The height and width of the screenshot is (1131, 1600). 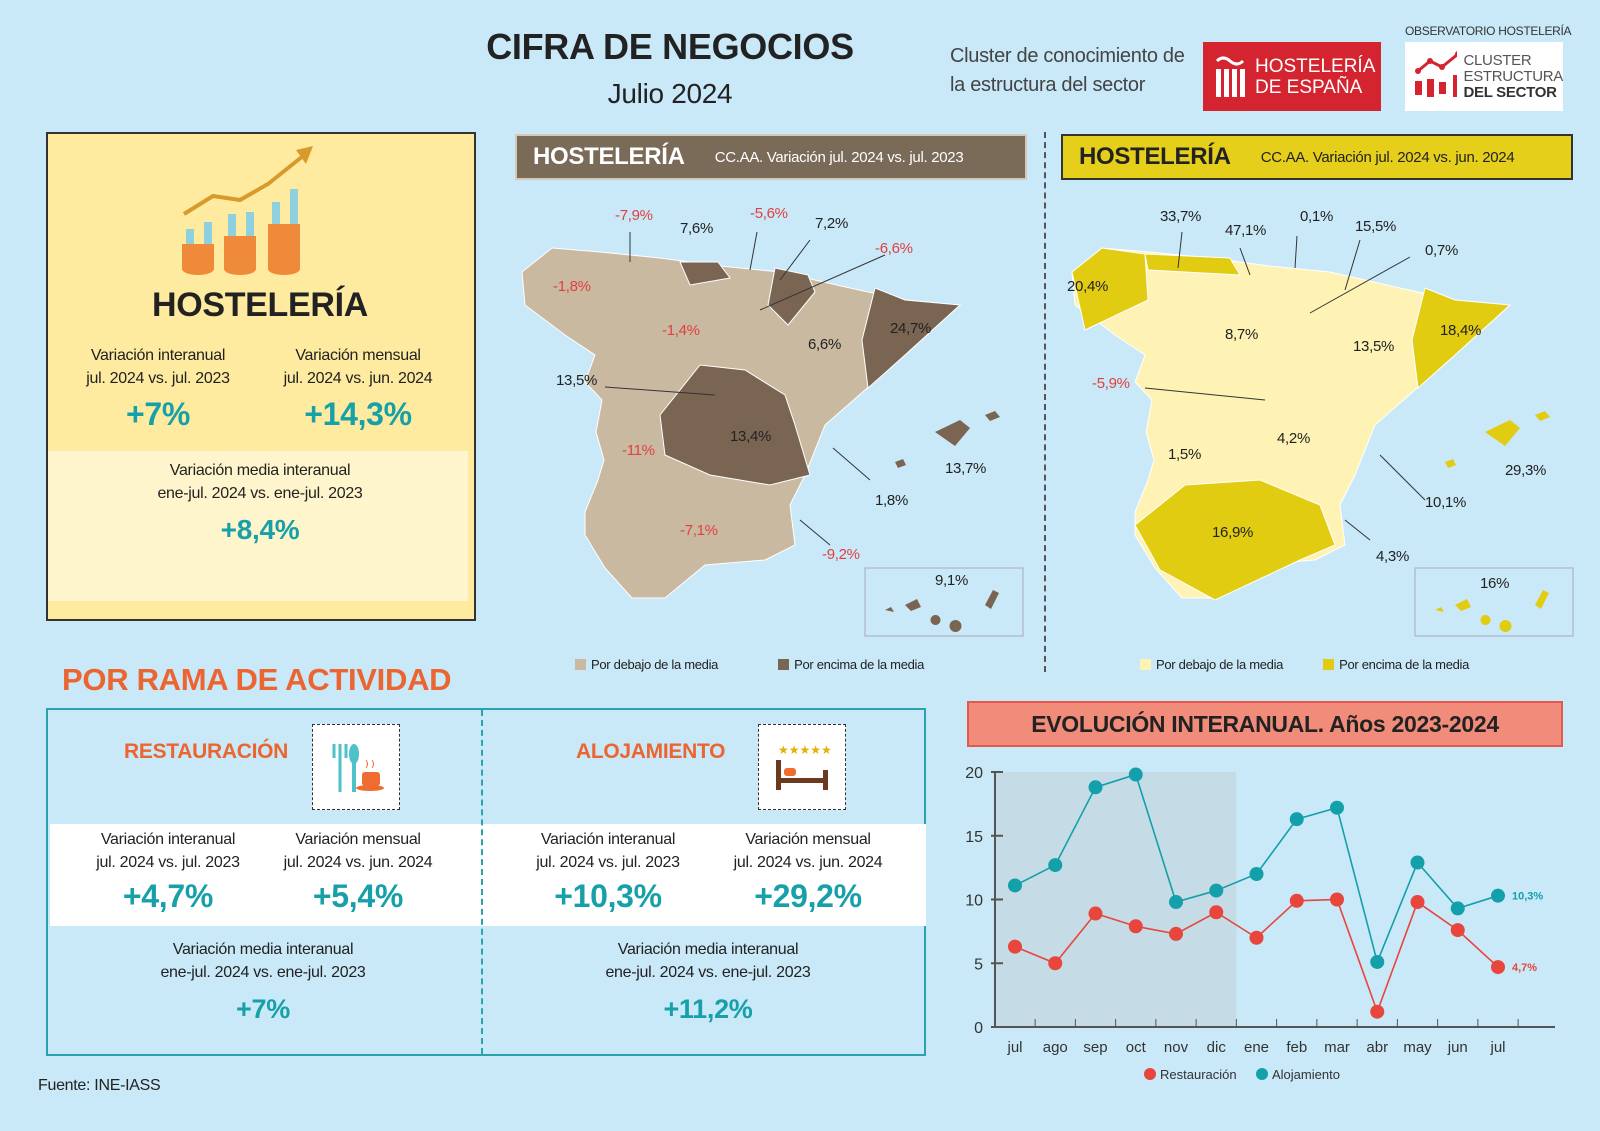 What do you see at coordinates (944, 602) in the screenshot?
I see `canary-inset` at bounding box center [944, 602].